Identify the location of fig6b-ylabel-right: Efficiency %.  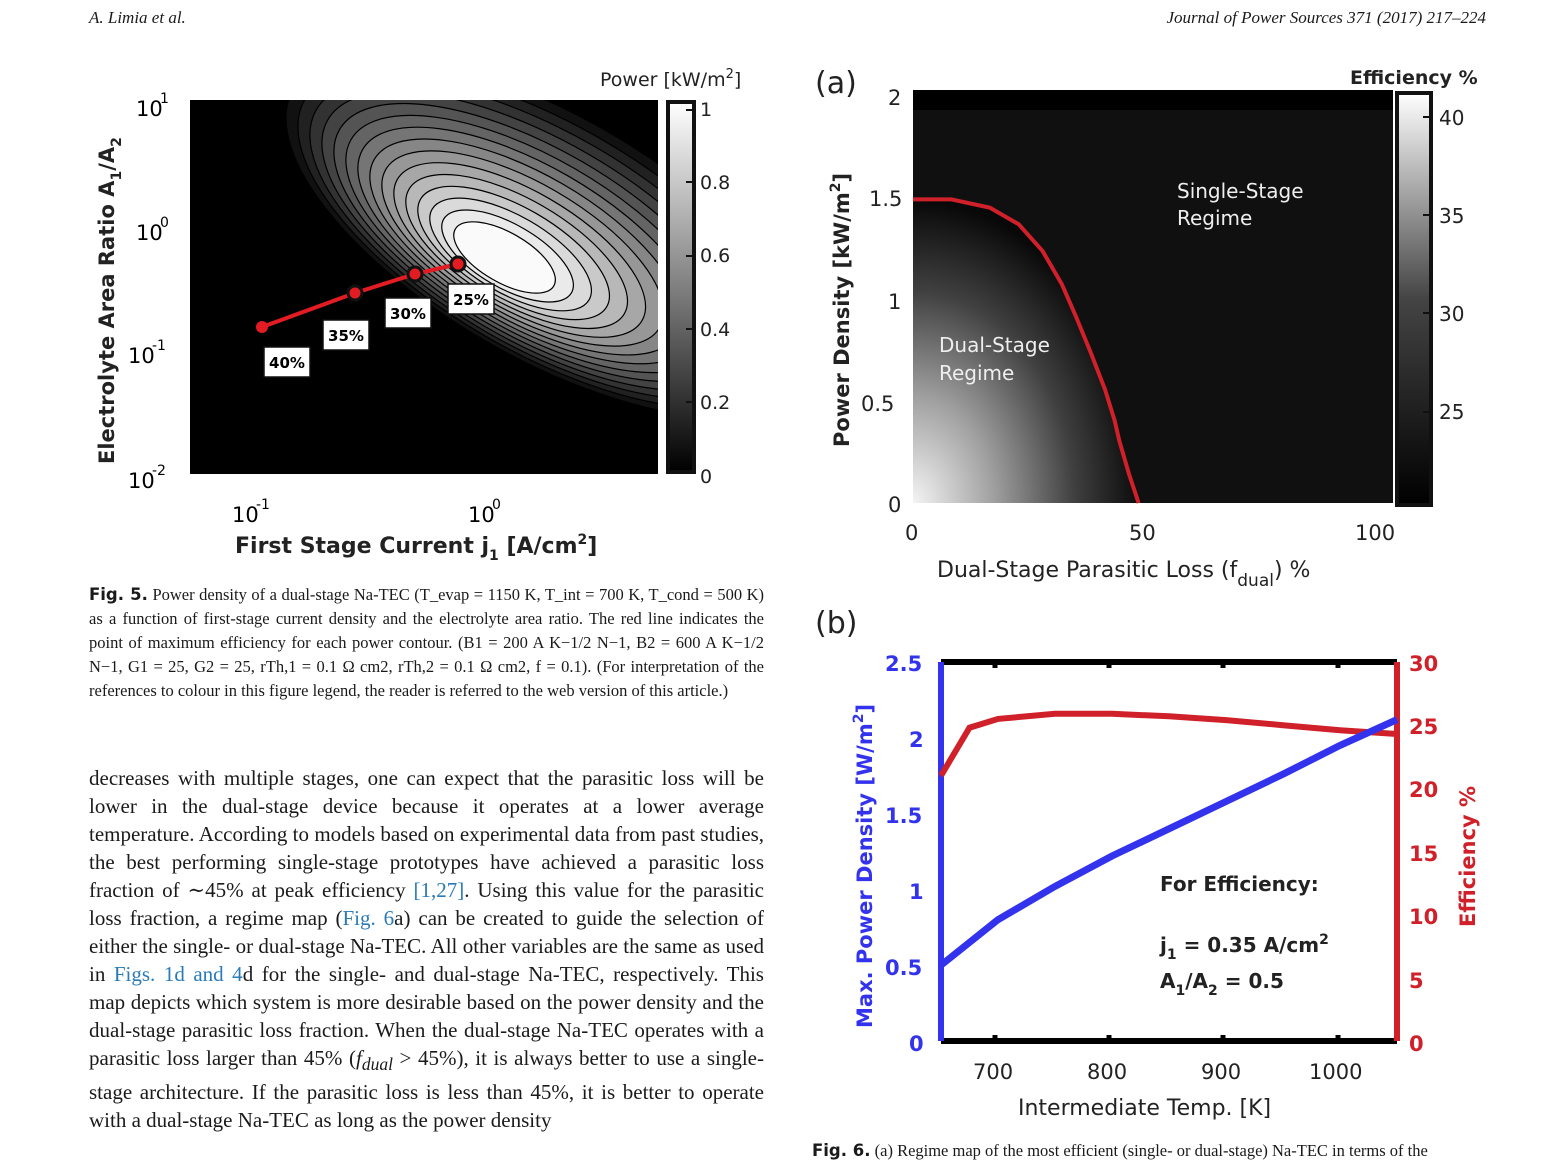
(1468, 856).